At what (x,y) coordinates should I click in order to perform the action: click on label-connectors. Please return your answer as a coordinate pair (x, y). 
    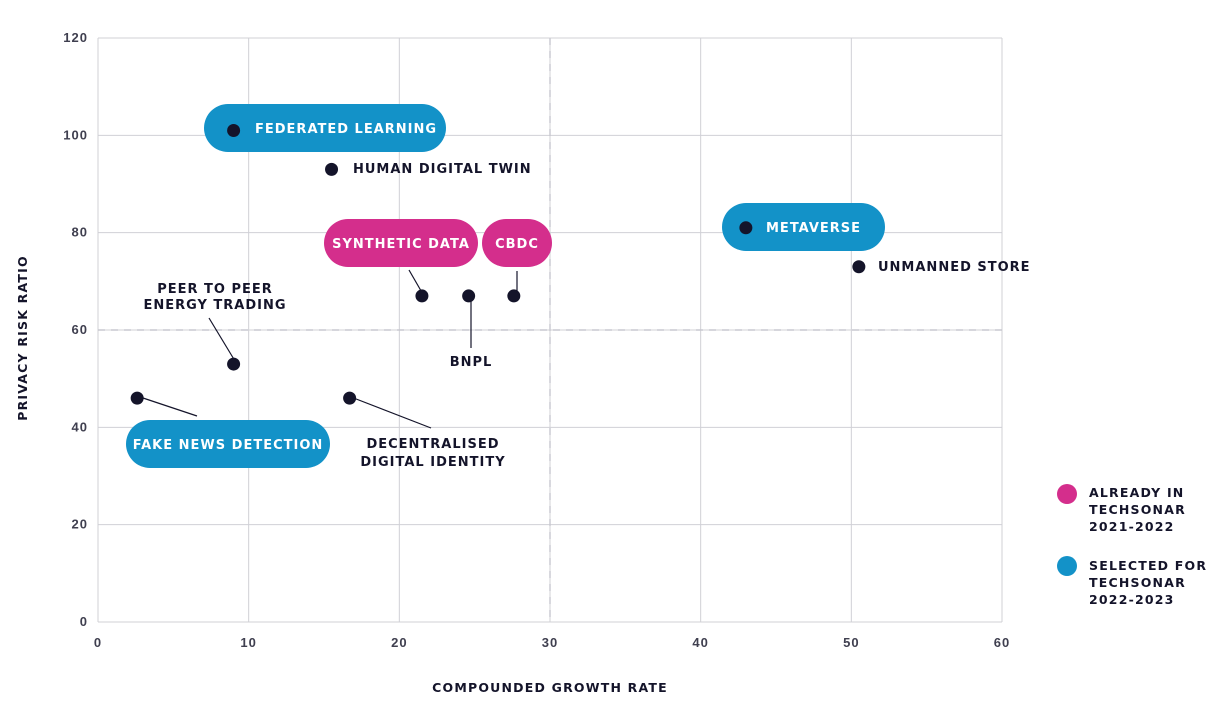
    Looking at the image, I should click on (328, 349).